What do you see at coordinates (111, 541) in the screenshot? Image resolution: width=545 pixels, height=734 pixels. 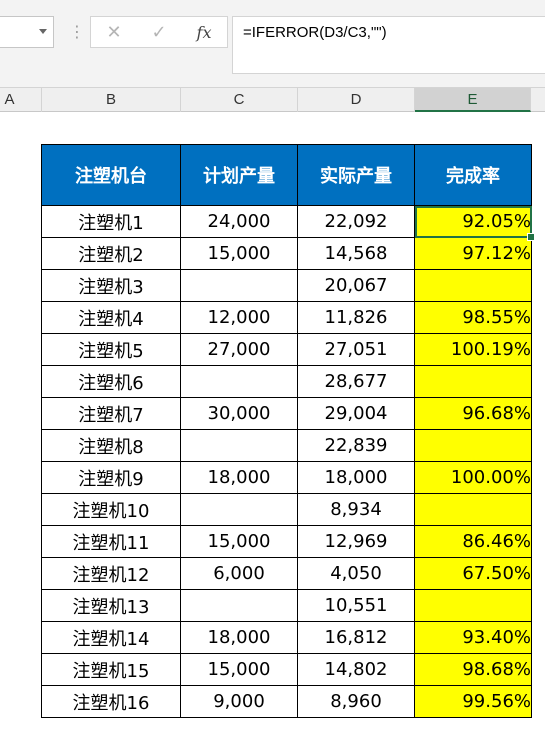 I see `machine-name-cell: 注塑机11` at bounding box center [111, 541].